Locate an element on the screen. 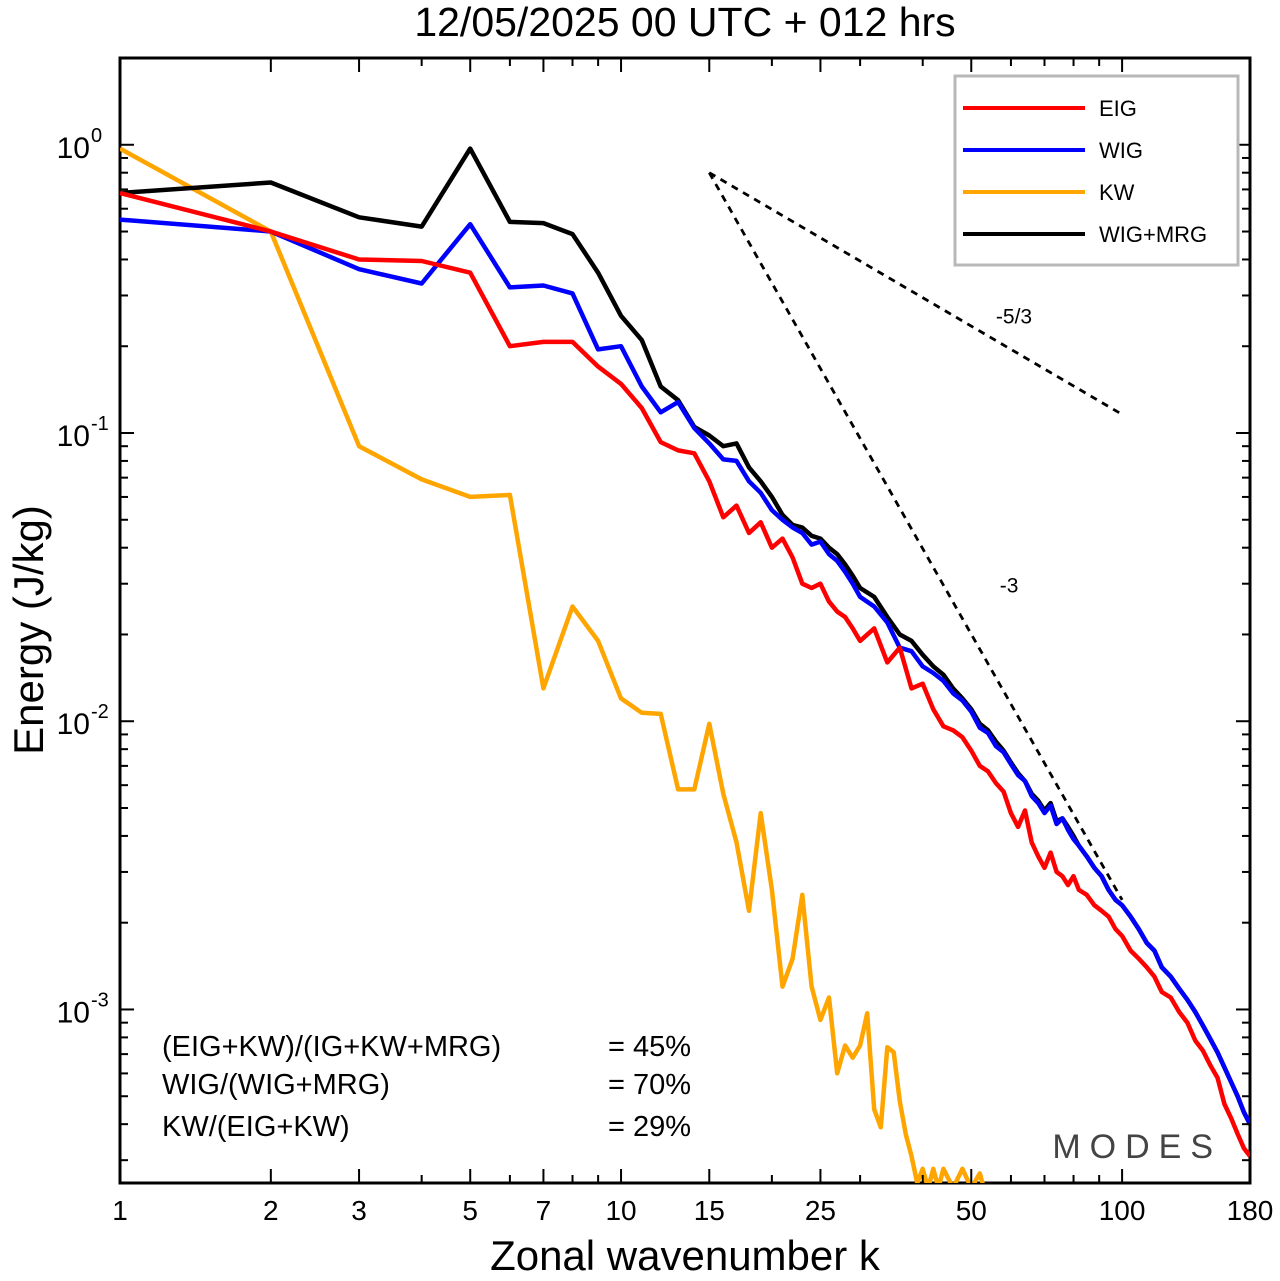  x-tick-label: 1 is located at coordinates (120, 1210).